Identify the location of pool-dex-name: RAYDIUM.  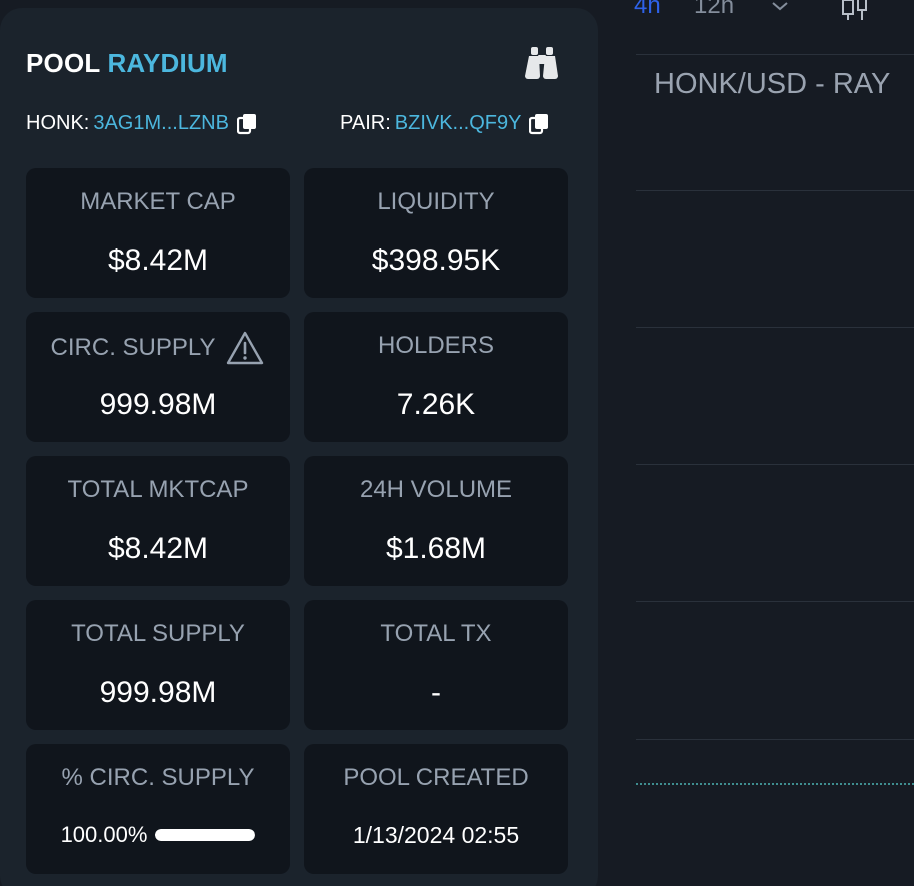
(167, 63).